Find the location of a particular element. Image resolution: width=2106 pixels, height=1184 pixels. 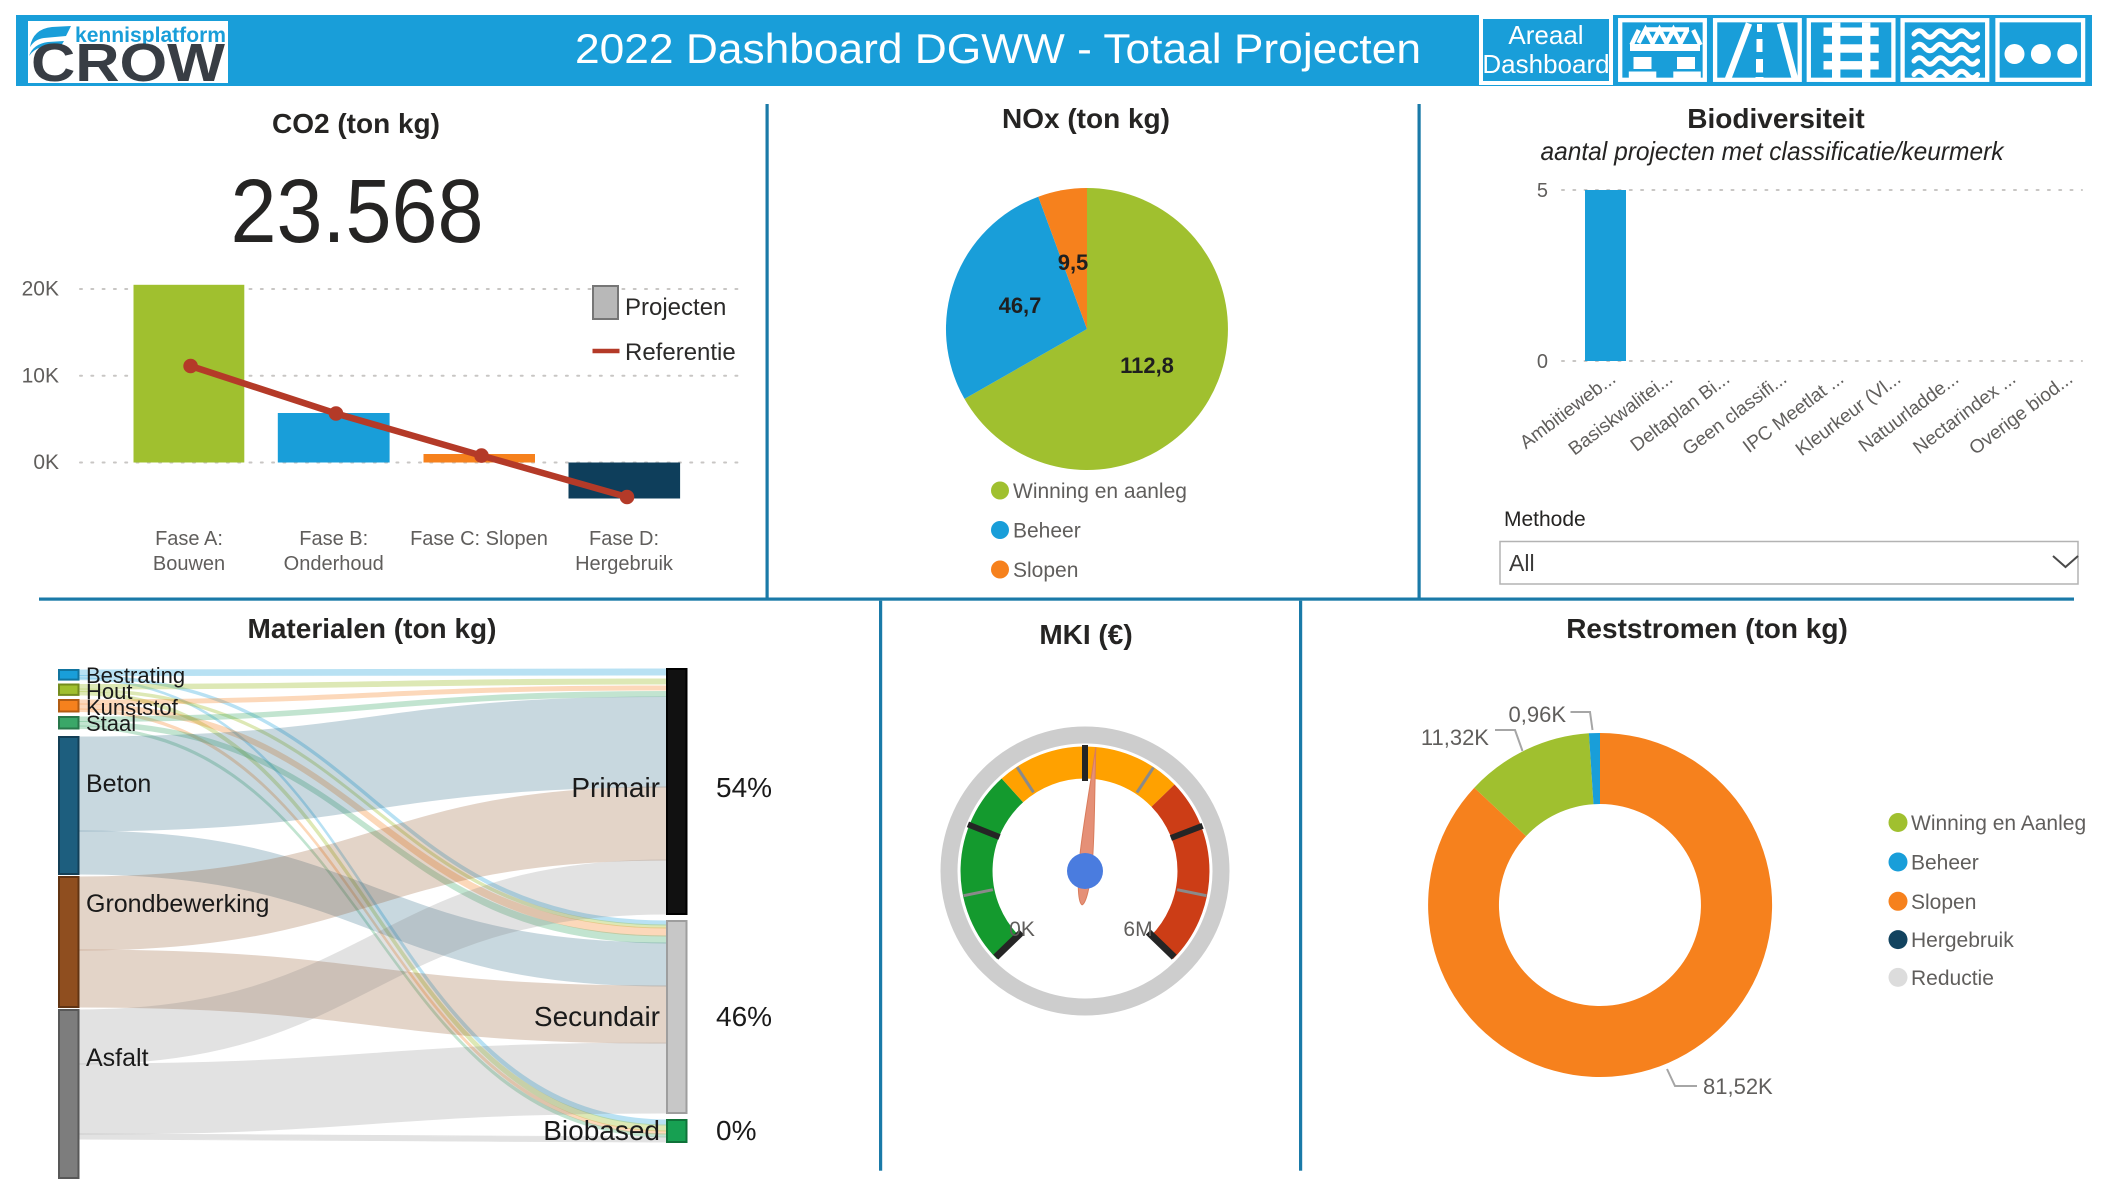

svg-text: Reductie is located at coordinates (1952, 978).